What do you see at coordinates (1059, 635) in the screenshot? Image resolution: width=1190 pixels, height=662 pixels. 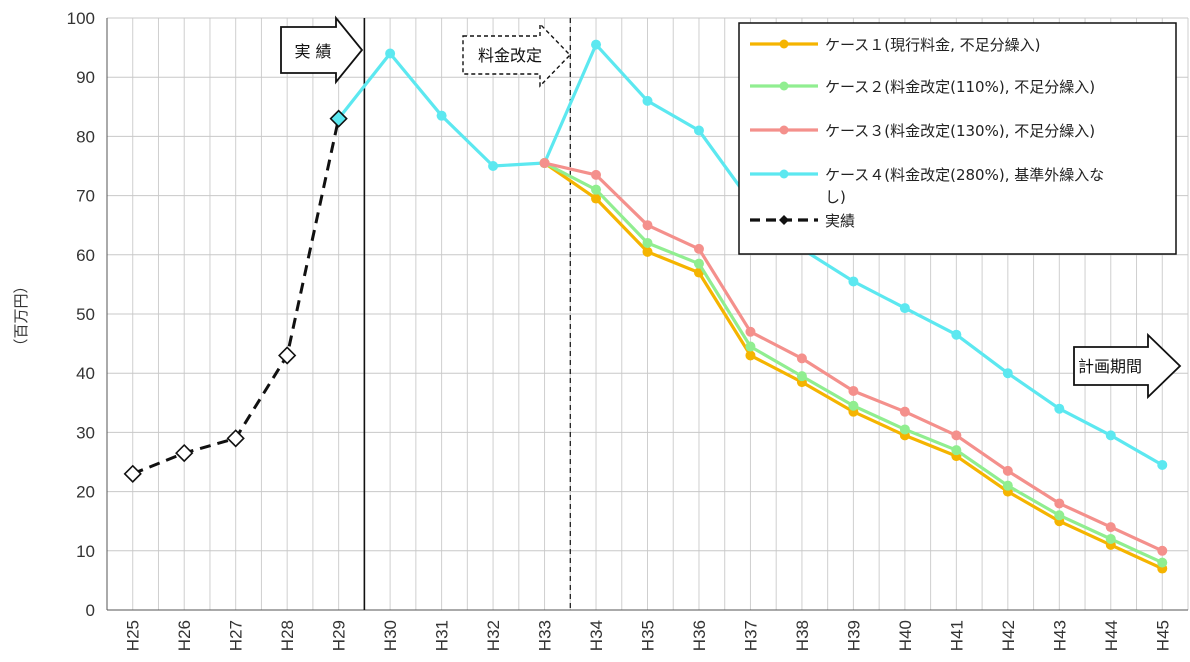 I see `x-tick-label: H43` at bounding box center [1059, 635].